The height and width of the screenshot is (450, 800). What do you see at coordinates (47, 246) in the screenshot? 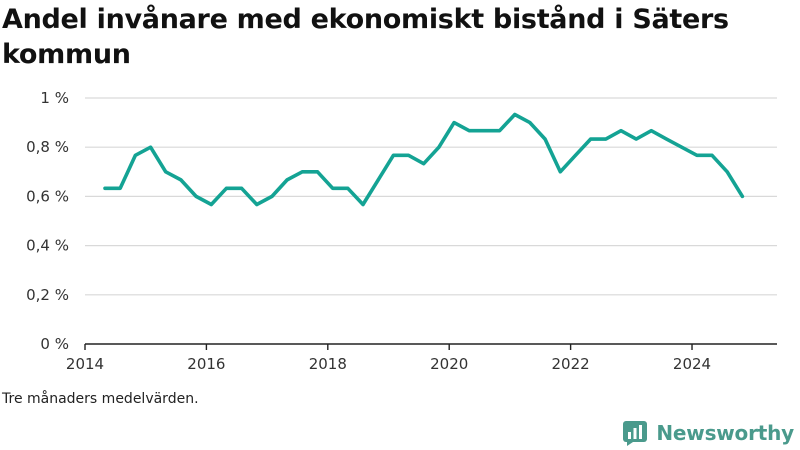
I see `y-tick-label: 0,4 %` at bounding box center [47, 246].